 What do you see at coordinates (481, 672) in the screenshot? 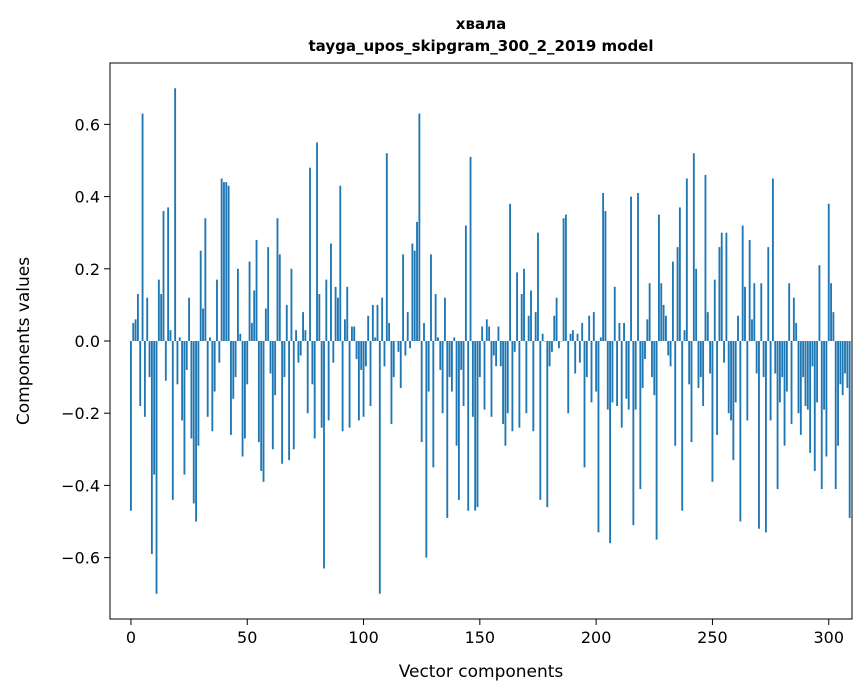
I see `x-axis-label: Vector components` at bounding box center [481, 672].